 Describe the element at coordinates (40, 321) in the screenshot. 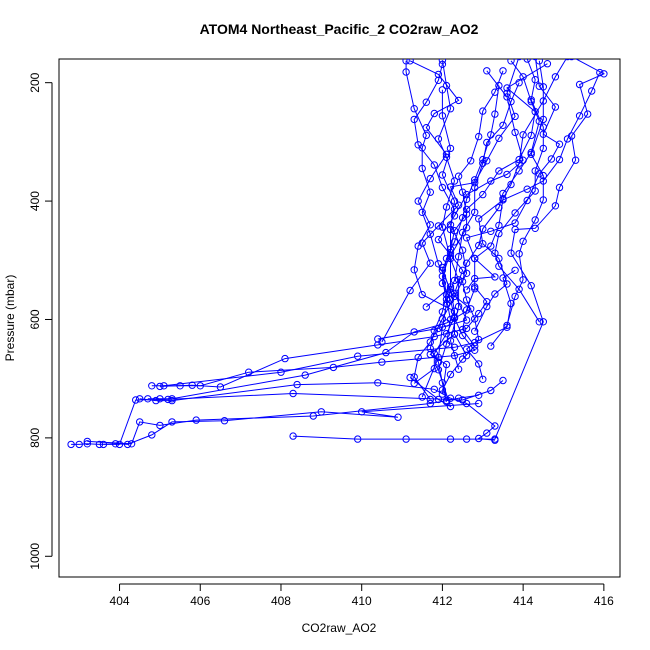

I see `y-axis: 200 400 600 800 1000` at that location.